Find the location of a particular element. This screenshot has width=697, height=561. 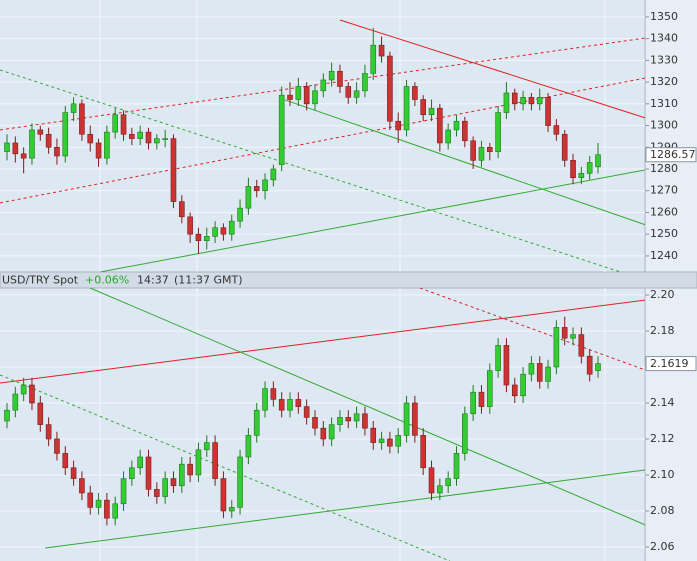

time: 14:37 is located at coordinates (153, 280).